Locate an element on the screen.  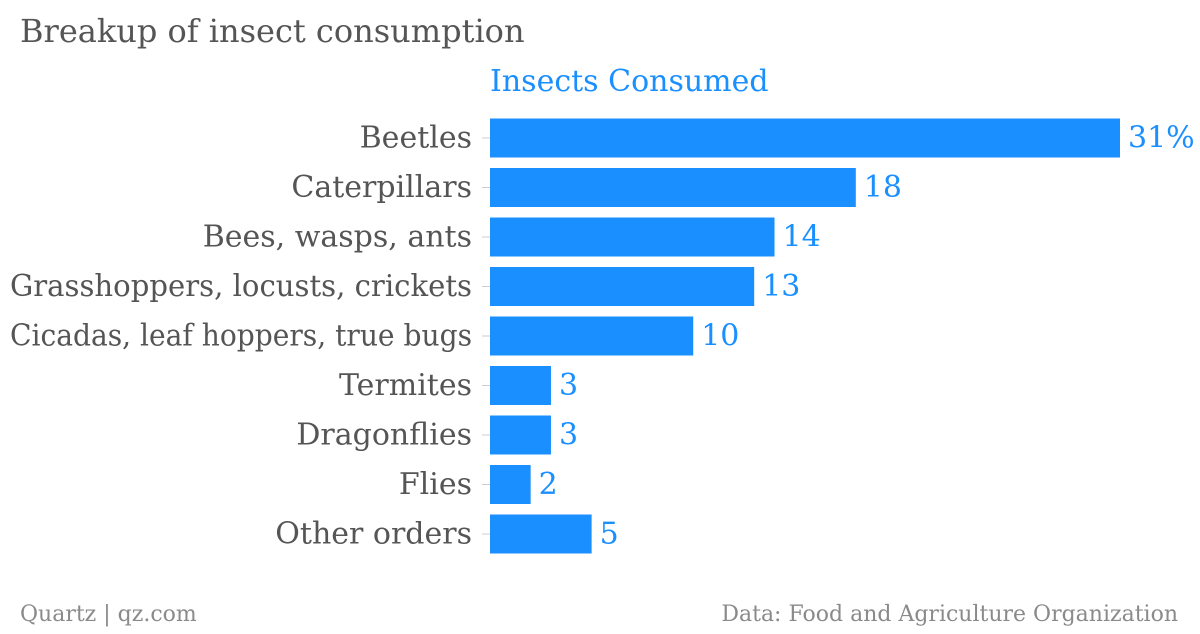
category-label: Flies is located at coordinates (435, 484).